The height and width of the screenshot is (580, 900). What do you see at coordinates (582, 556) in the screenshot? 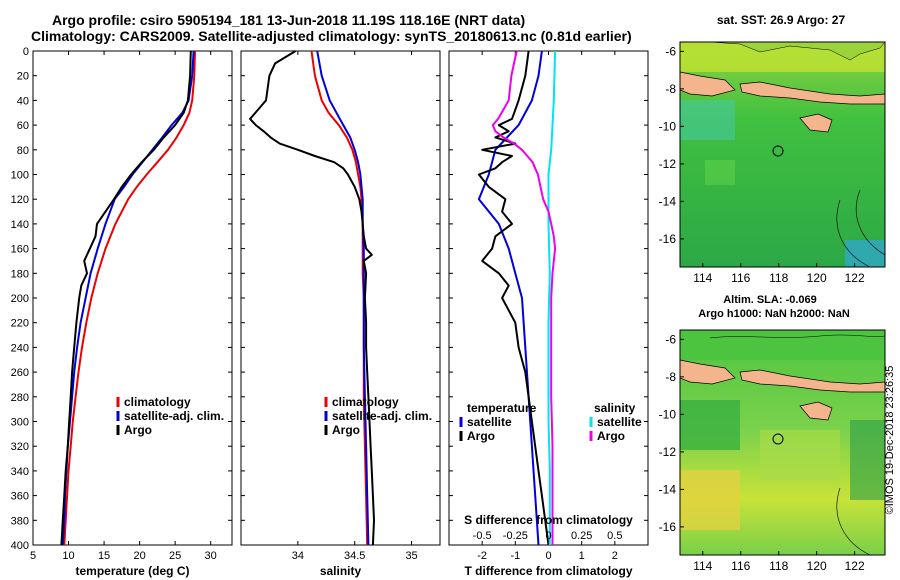
I see `x-tick-label: 1` at bounding box center [582, 556].